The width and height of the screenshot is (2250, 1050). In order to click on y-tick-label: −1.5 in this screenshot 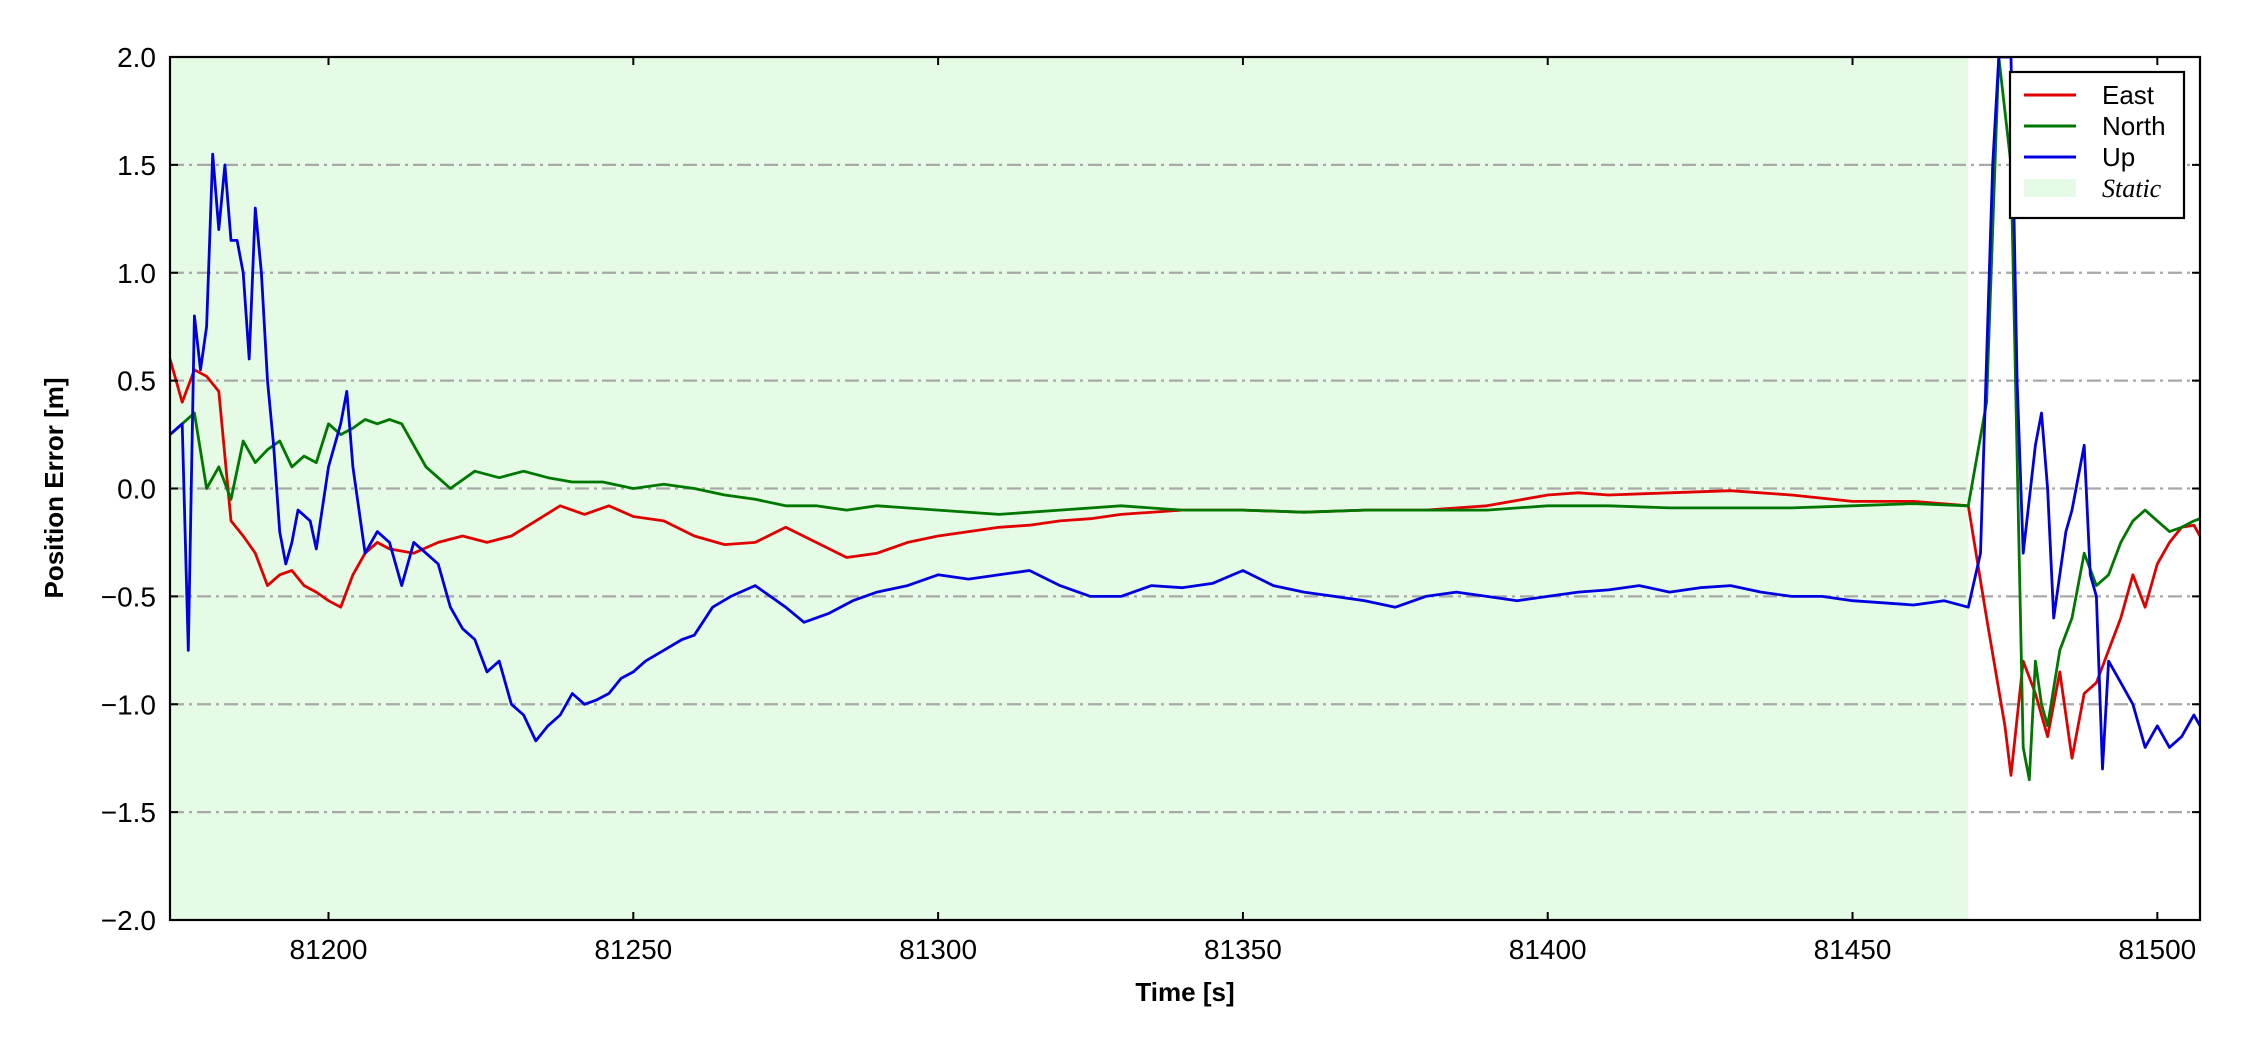, I will do `click(128, 812)`.